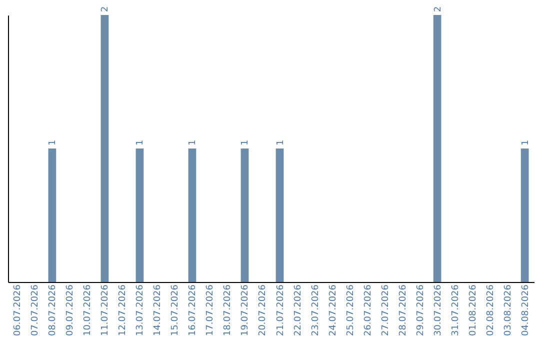 The width and height of the screenshot is (540, 340). What do you see at coordinates (333, 310) in the screenshot?
I see `x-tick-label: 24.07.2026` at bounding box center [333, 310].